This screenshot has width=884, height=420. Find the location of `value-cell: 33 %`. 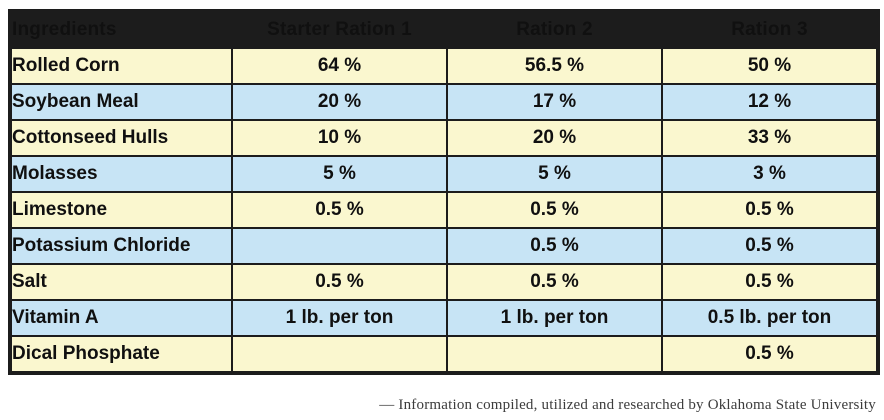

value-cell: 33 % is located at coordinates (770, 138).